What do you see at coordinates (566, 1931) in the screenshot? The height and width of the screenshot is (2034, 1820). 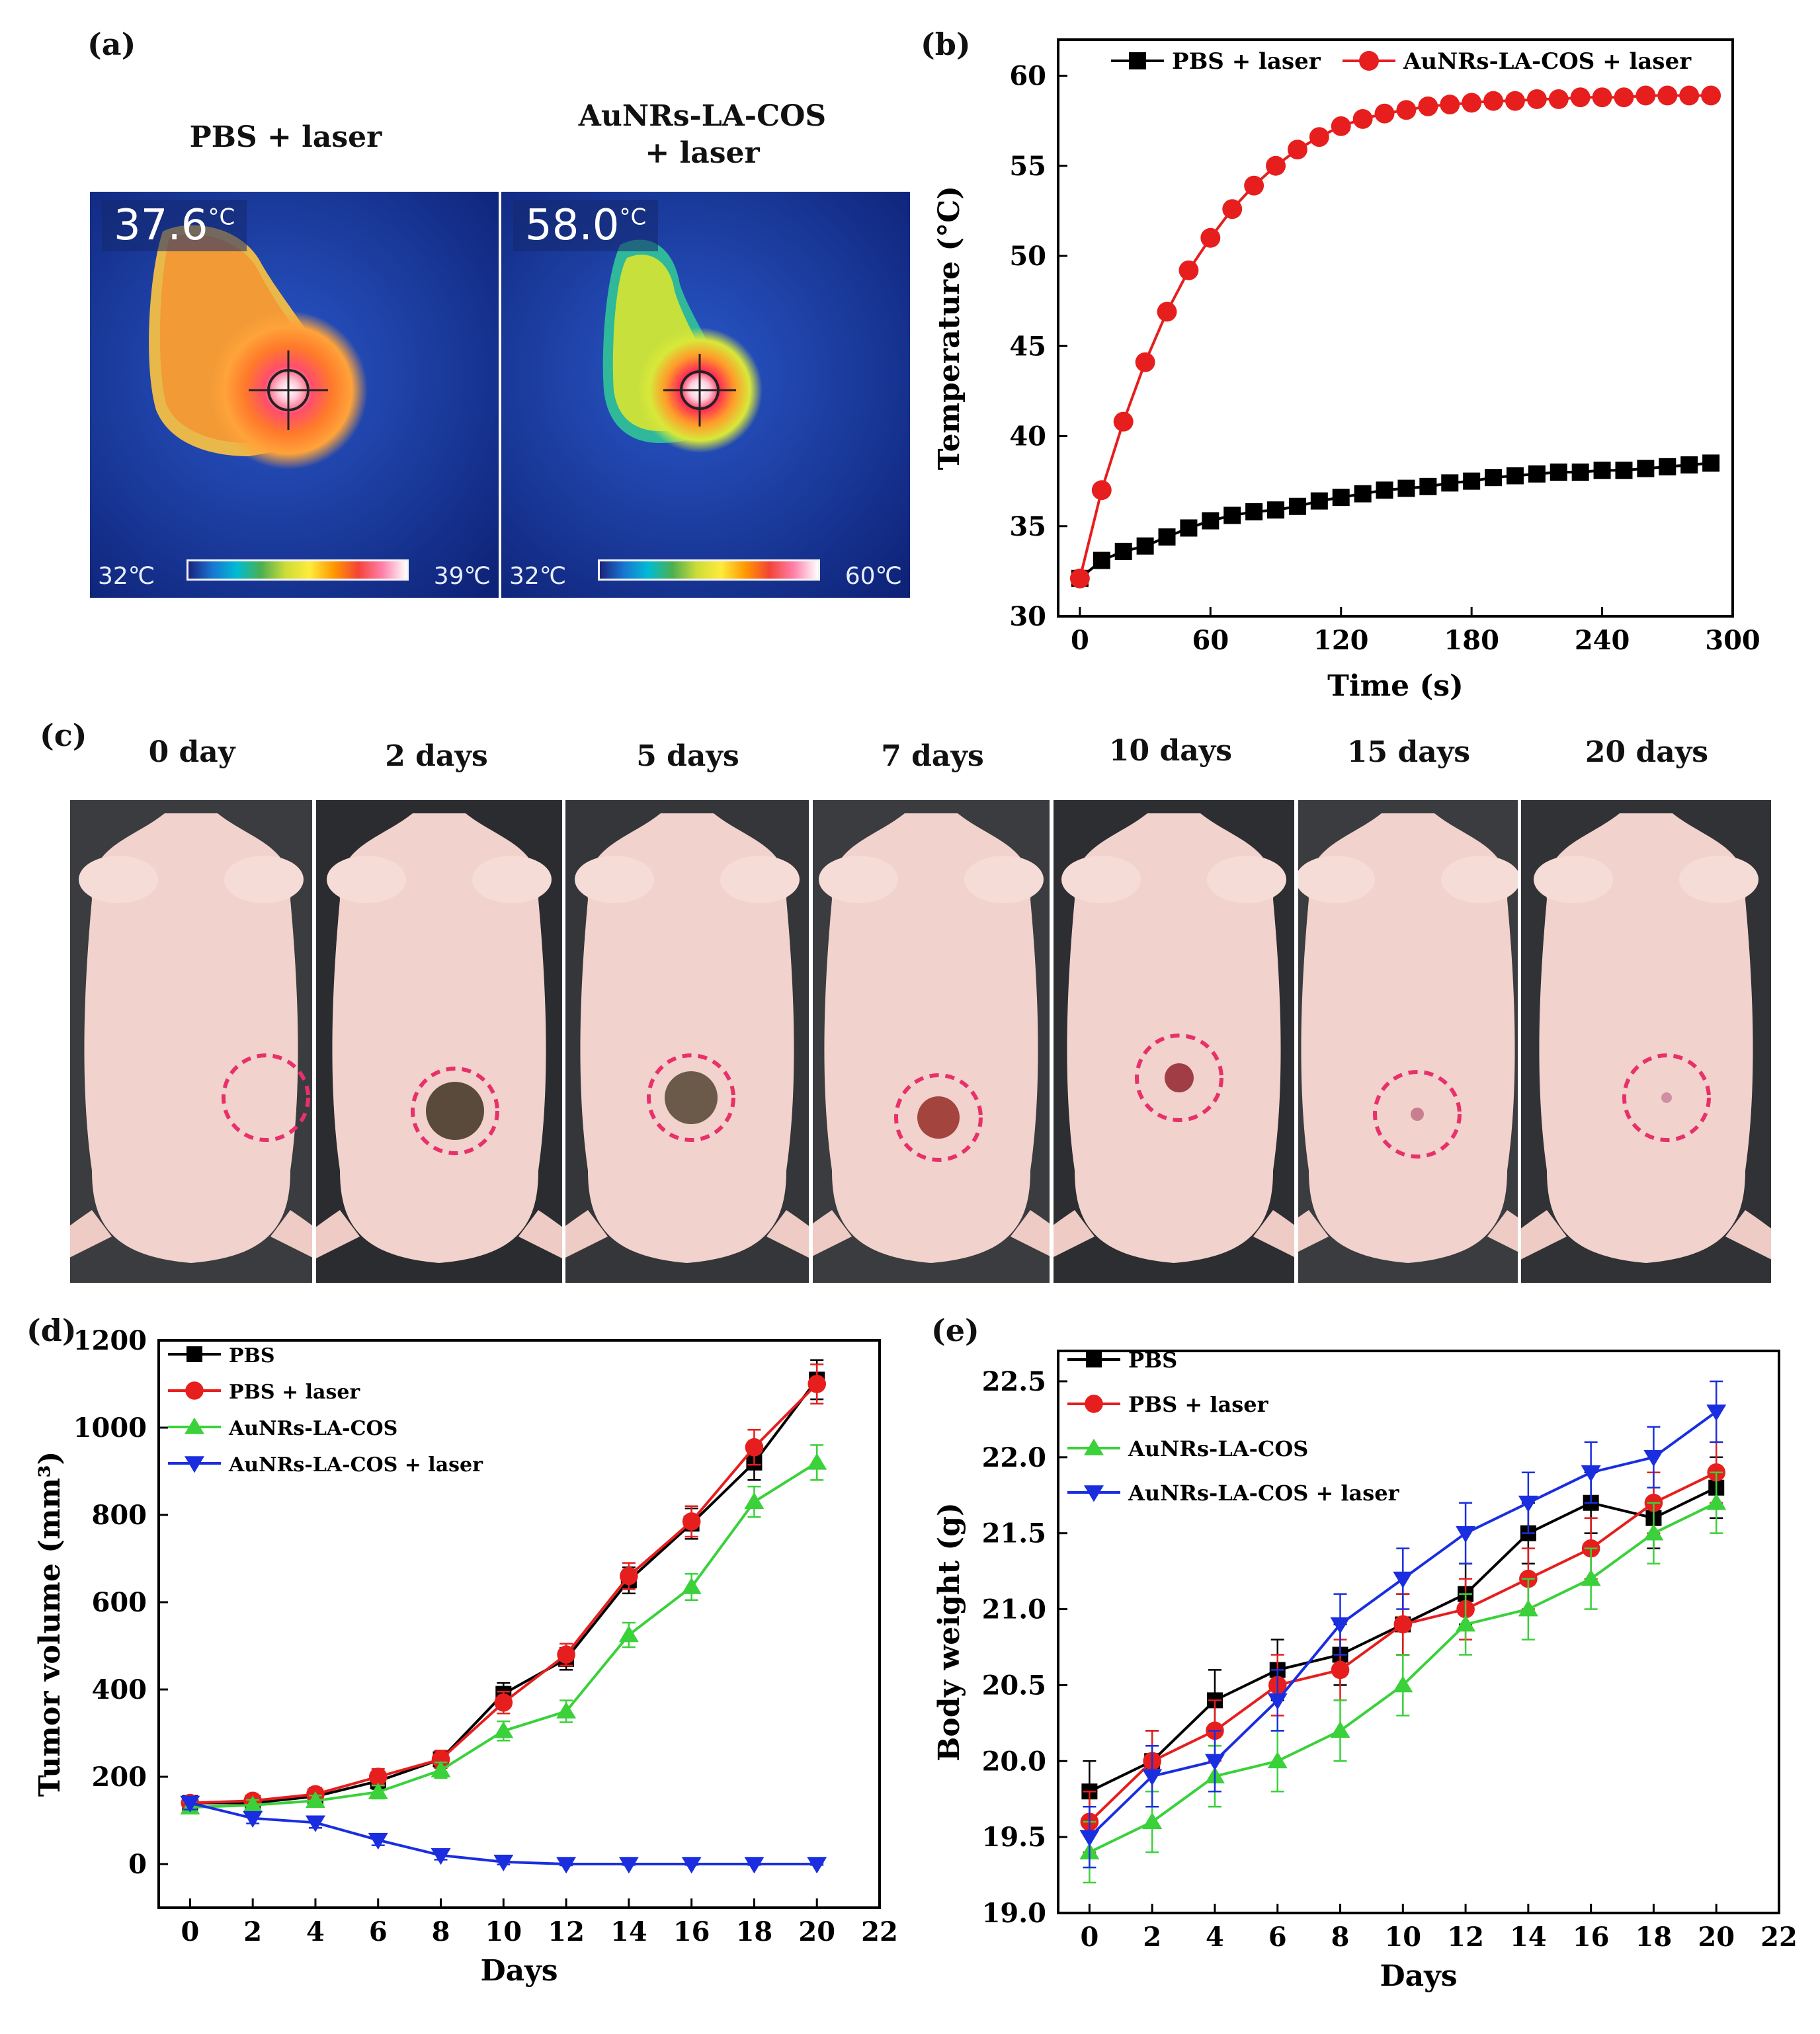 I see `d-x-tick-label: 12` at bounding box center [566, 1931].